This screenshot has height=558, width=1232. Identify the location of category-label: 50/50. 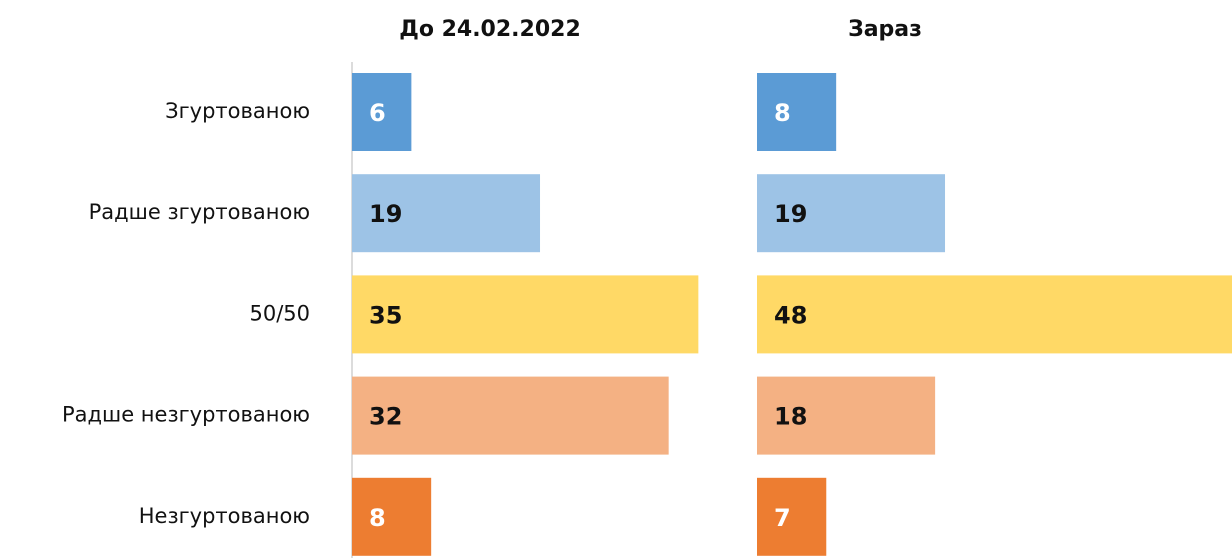
(279, 313).